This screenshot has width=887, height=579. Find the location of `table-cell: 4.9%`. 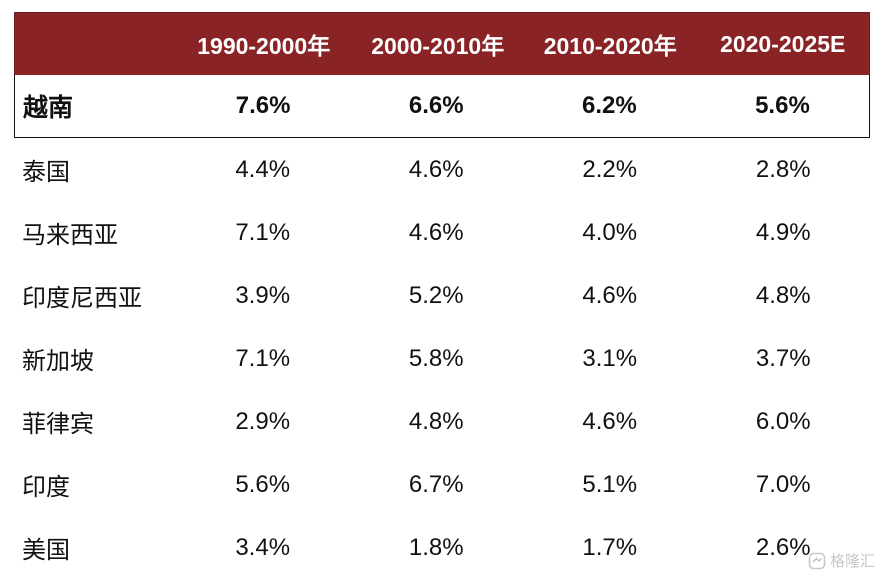

table-cell: 4.9% is located at coordinates (783, 232).